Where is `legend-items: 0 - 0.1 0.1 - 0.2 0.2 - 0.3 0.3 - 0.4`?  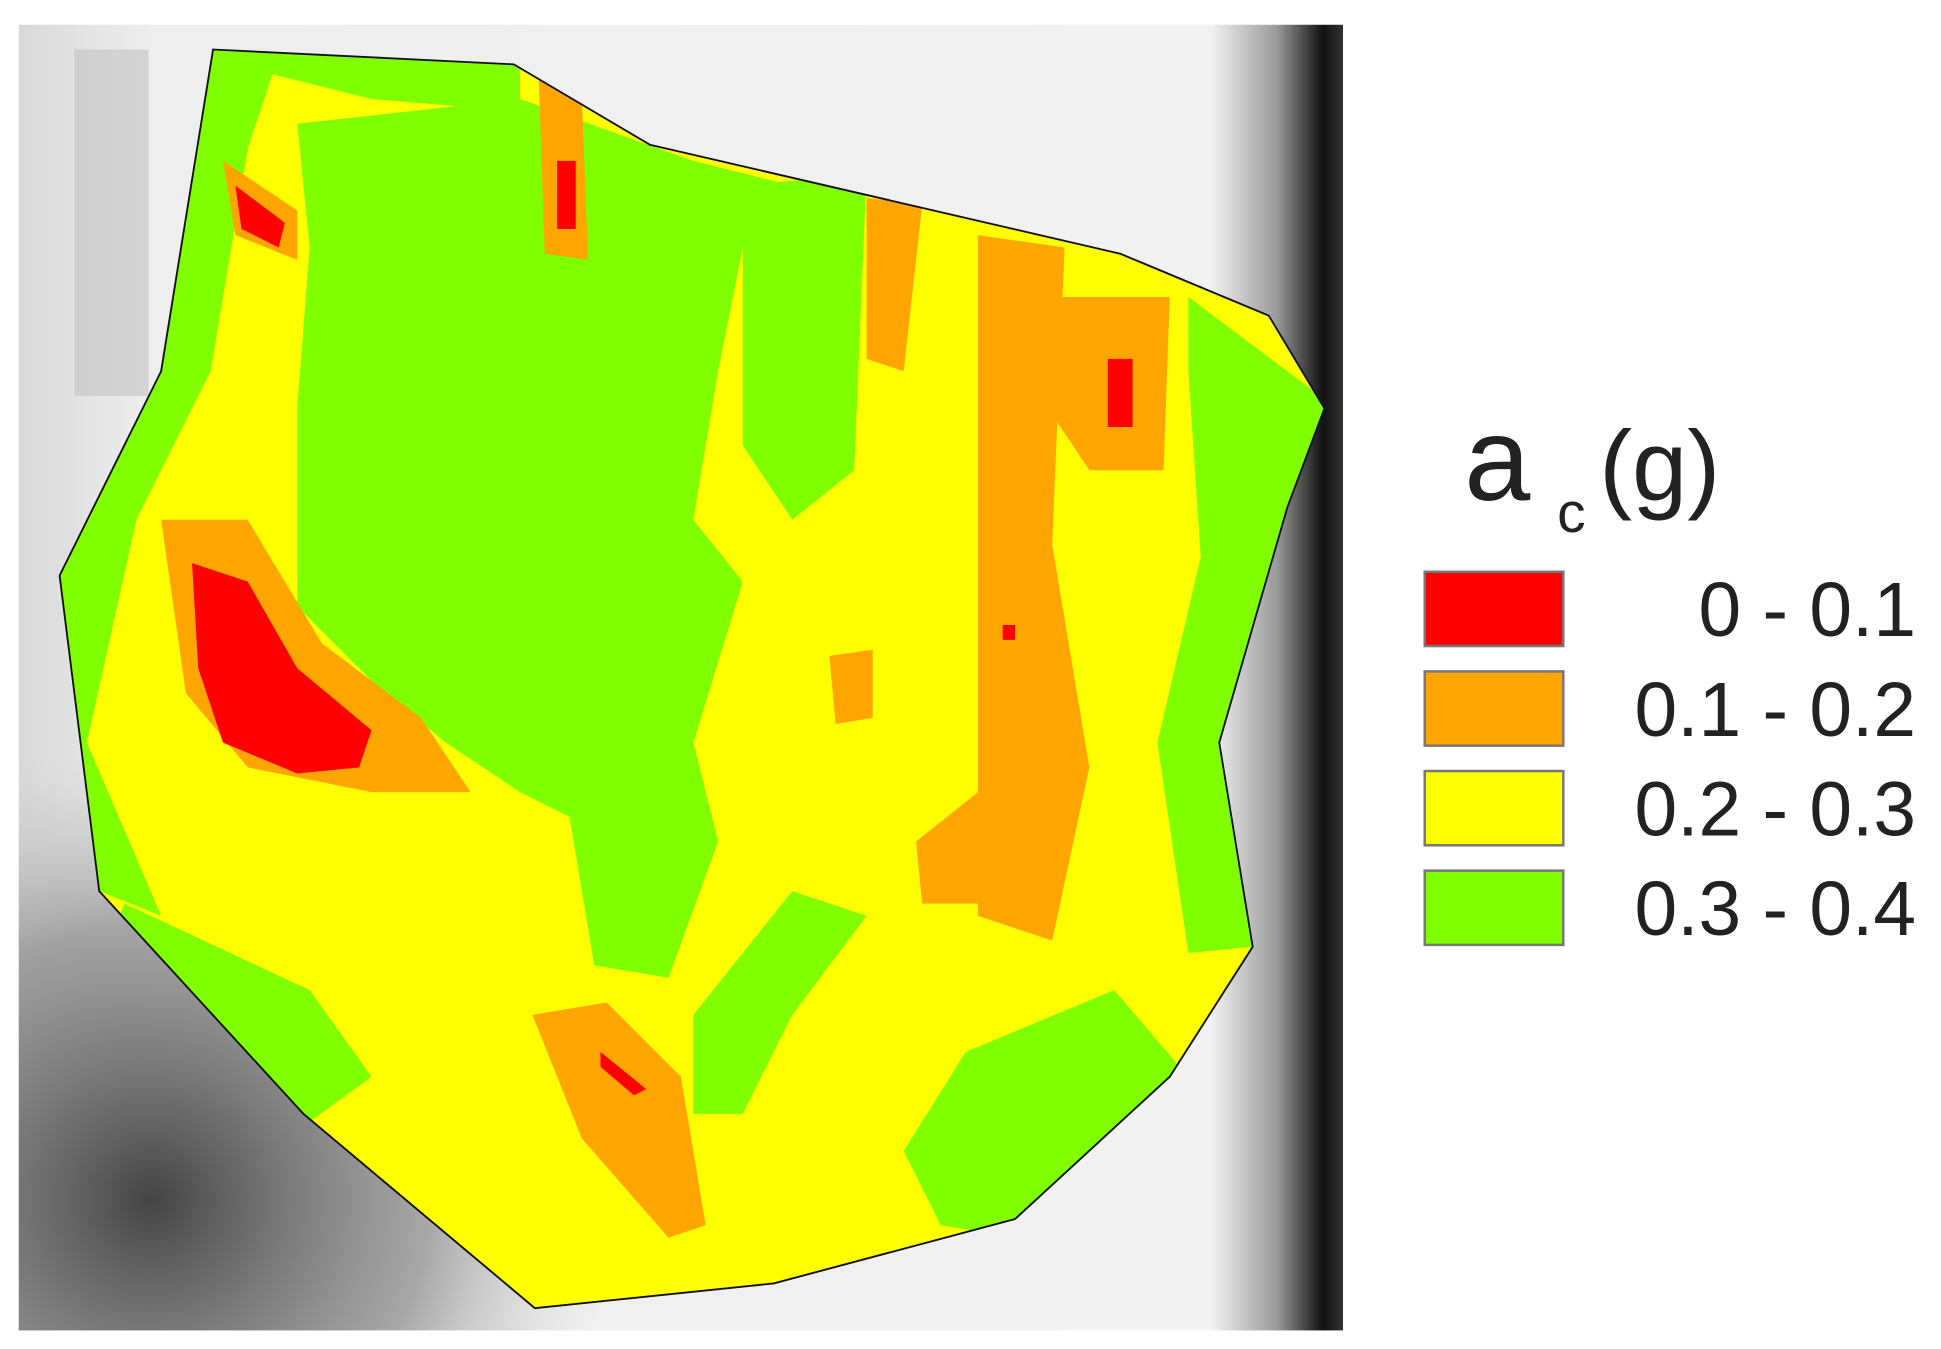 legend-items: 0 - 0.1 0.1 - 0.2 0.2 - 0.3 0.3 - 0.4 is located at coordinates (1670, 760).